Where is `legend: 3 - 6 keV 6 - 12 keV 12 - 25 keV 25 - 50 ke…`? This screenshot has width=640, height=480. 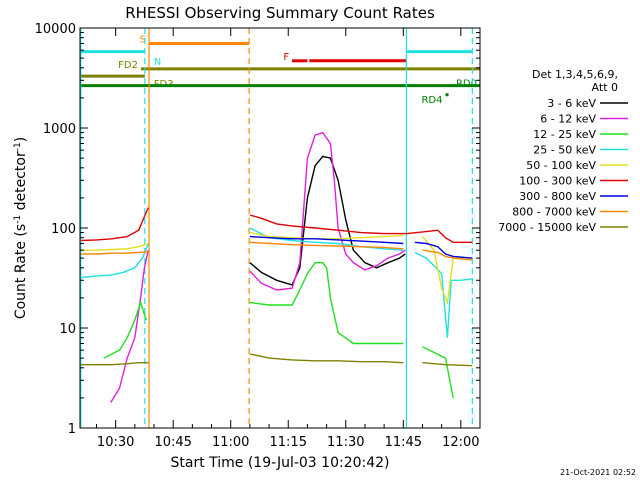 legend: 3 - 6 keV 6 - 12 keV 12 - 25 keV 25 - 50 ke… is located at coordinates (563, 165).